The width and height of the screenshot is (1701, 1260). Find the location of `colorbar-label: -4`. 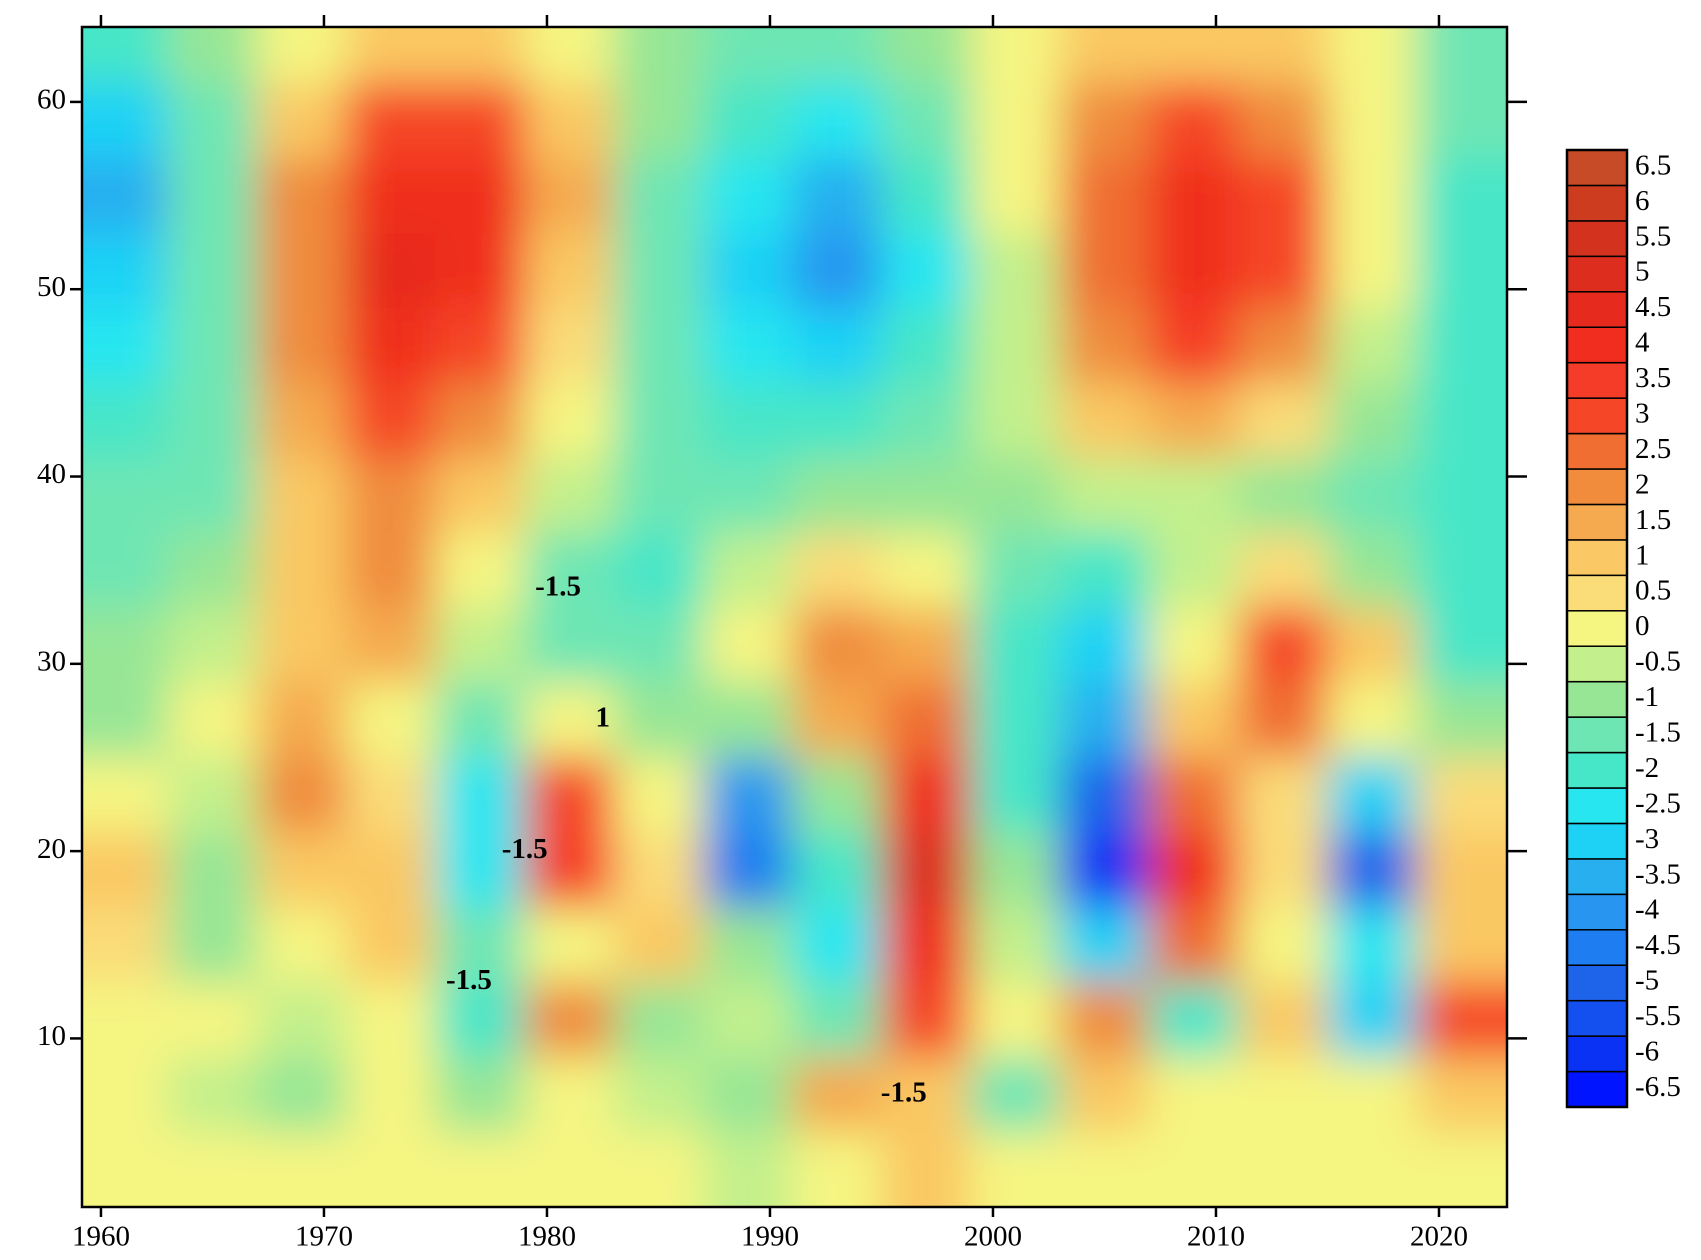

colorbar-label: -4 is located at coordinates (1647, 910).